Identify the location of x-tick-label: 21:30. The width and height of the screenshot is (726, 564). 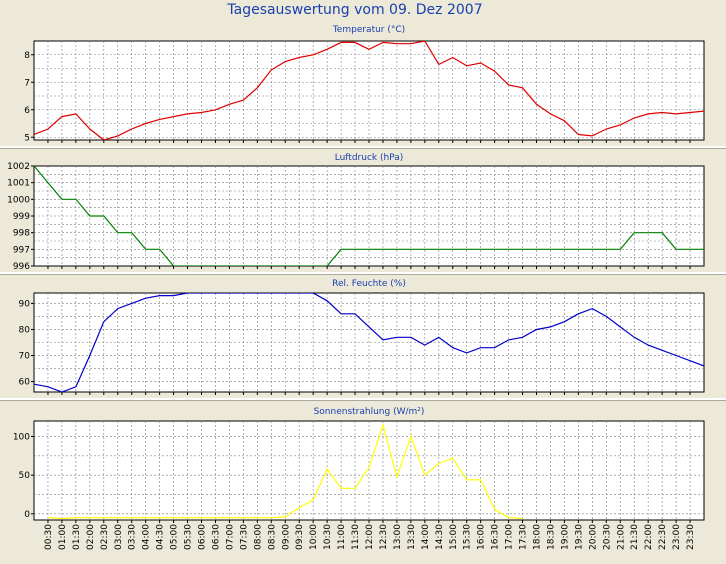
(635, 537).